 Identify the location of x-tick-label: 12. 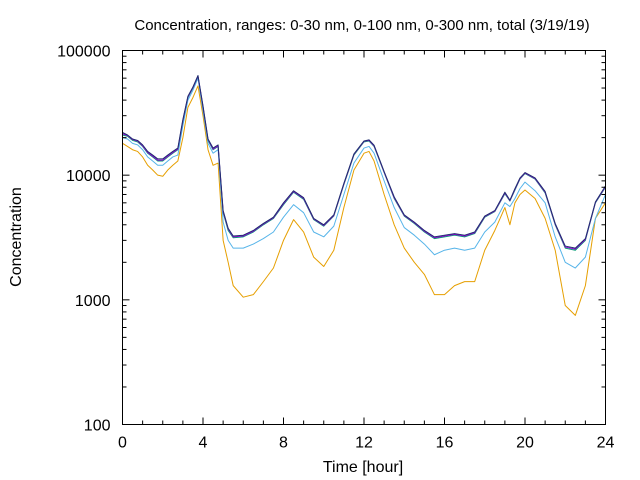
(364, 443).